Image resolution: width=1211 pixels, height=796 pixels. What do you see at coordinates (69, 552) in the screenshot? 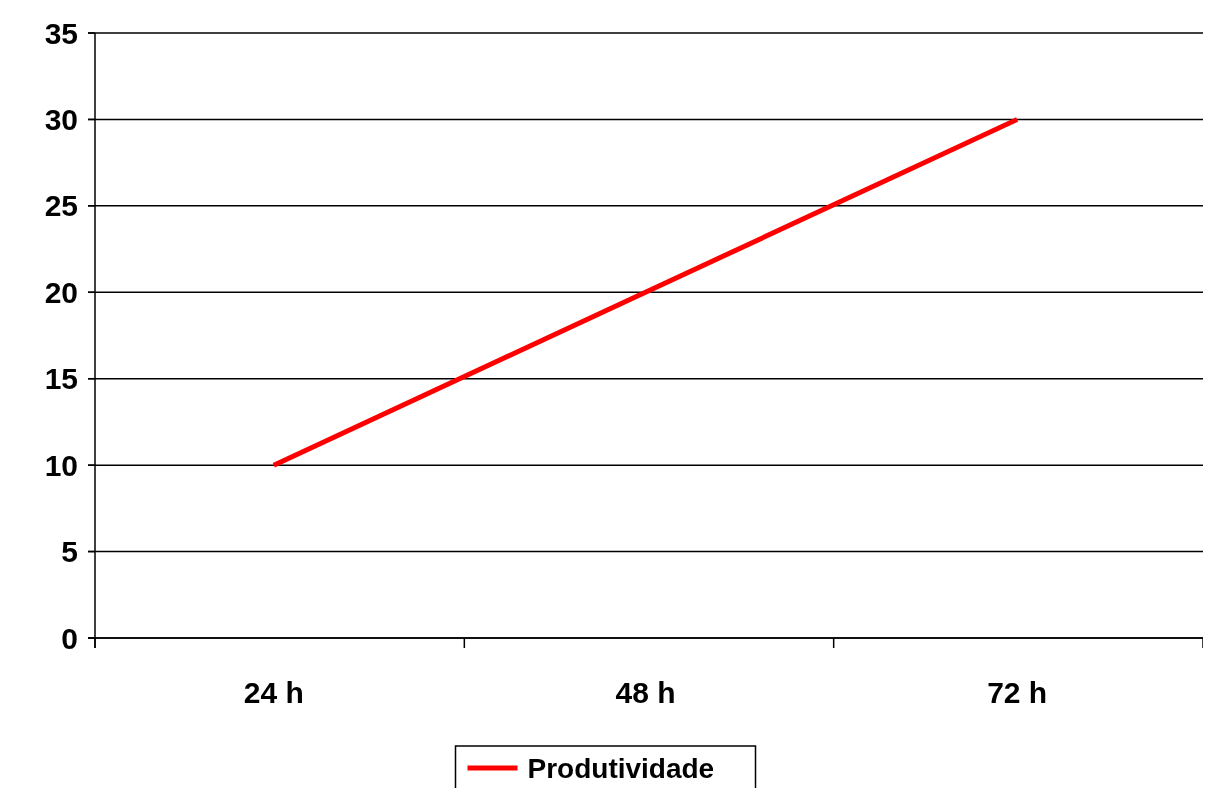
I see `y-tick-label: 5` at bounding box center [69, 552].